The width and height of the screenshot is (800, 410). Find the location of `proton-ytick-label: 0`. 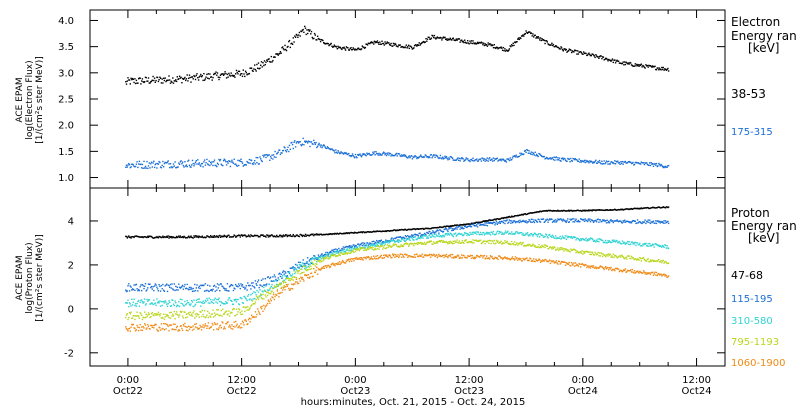

proton-ytick-label: 0 is located at coordinates (71, 309).